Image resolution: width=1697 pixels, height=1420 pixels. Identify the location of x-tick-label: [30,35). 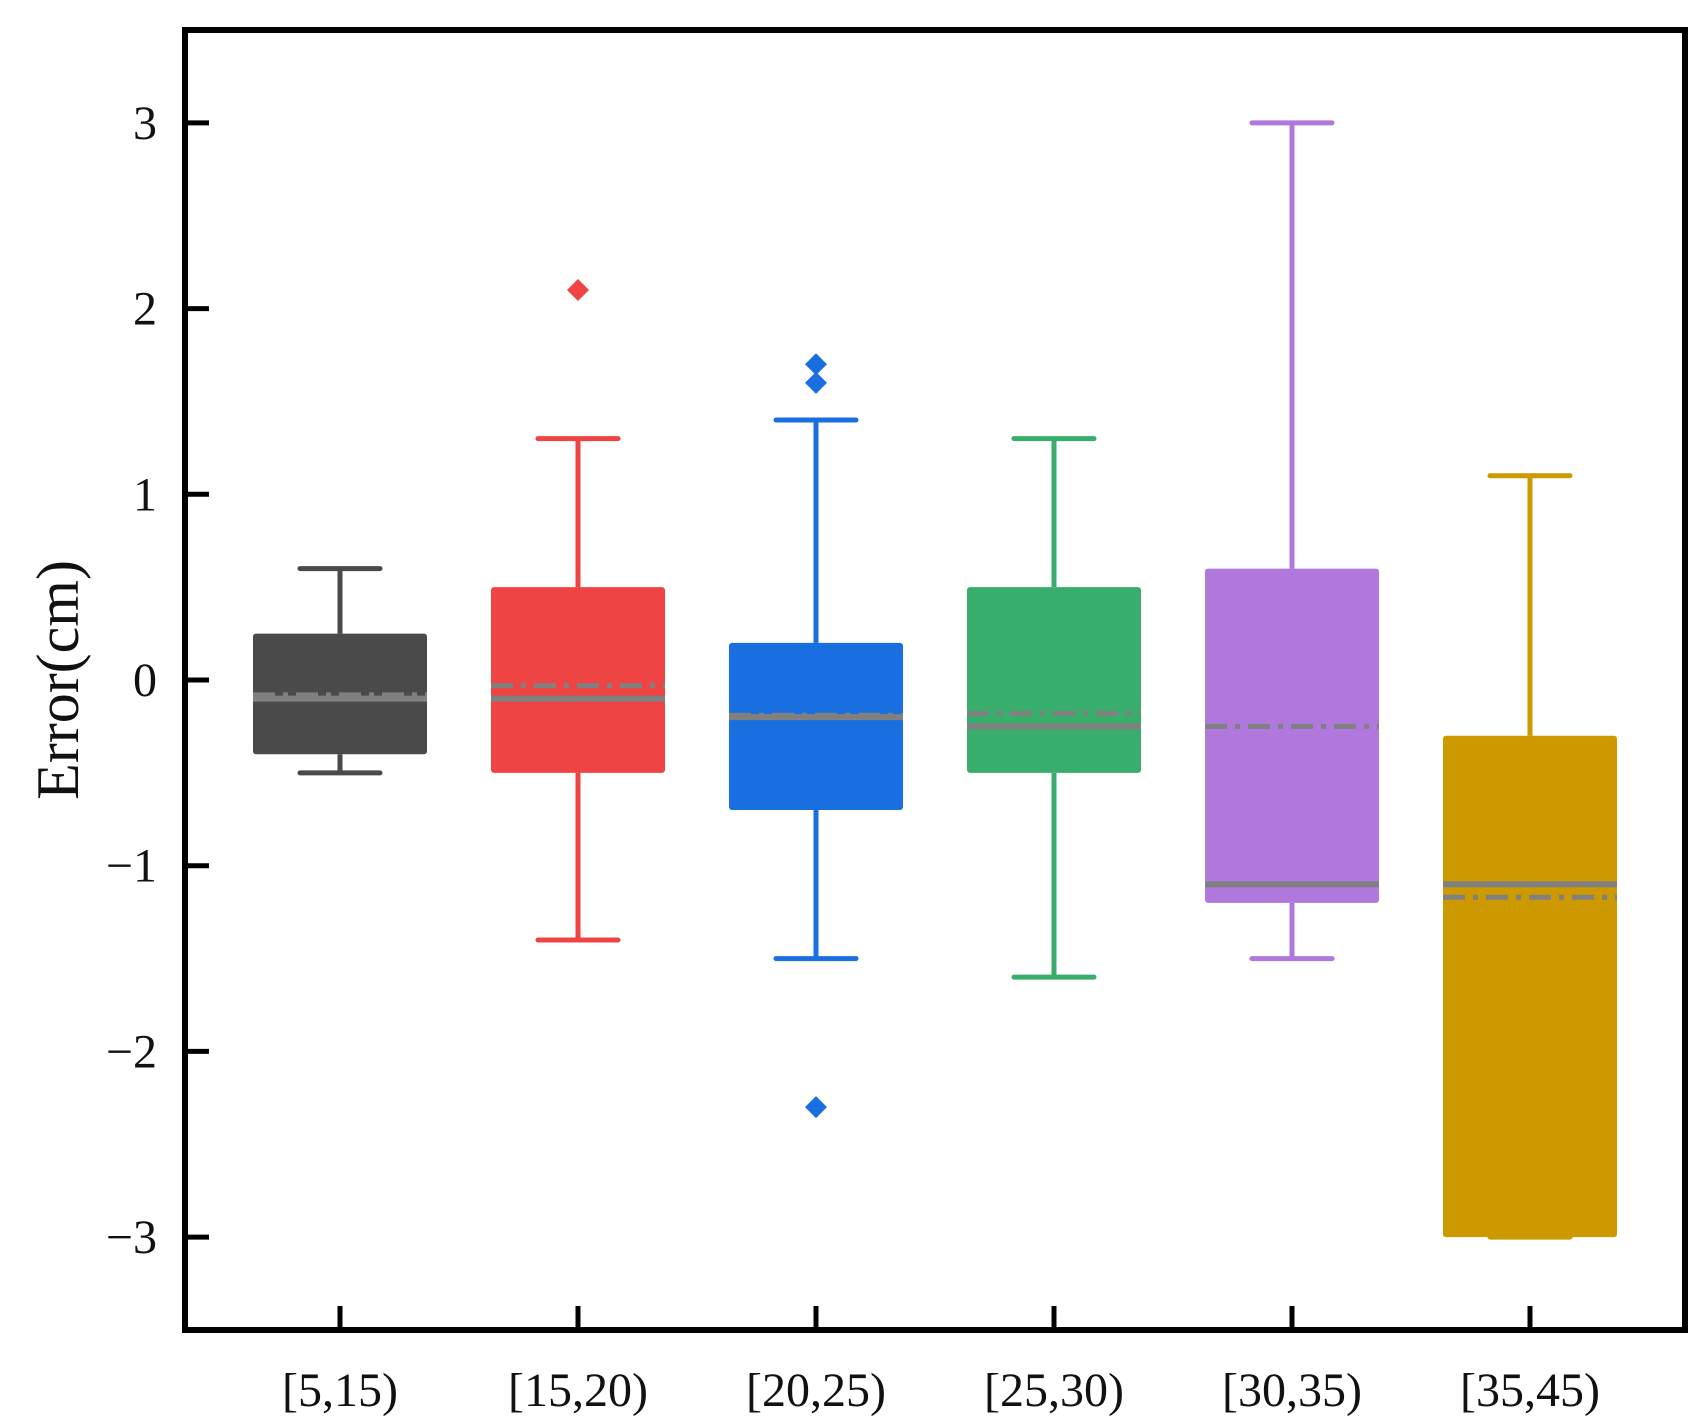
(1292, 1390).